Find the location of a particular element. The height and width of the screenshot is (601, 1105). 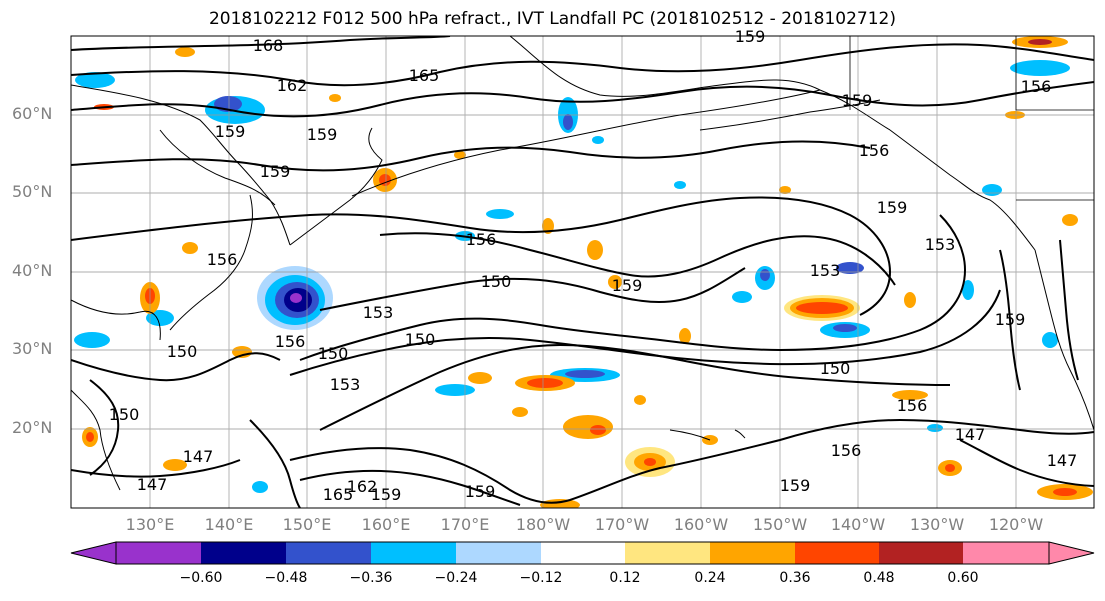

hawaii-islands is located at coordinates (707, 435).